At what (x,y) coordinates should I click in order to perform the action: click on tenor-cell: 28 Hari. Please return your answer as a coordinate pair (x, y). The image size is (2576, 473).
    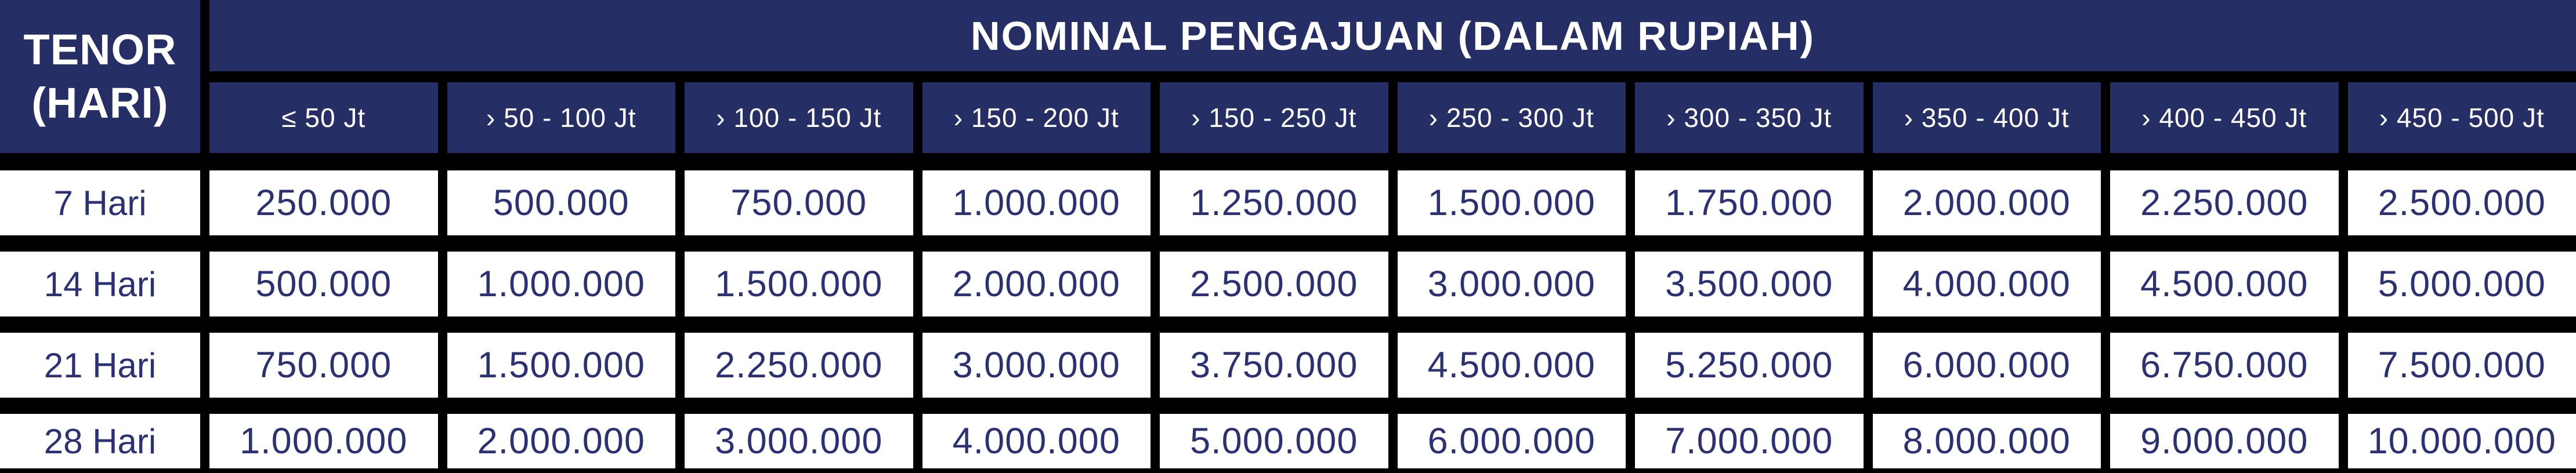
    Looking at the image, I should click on (100, 441).